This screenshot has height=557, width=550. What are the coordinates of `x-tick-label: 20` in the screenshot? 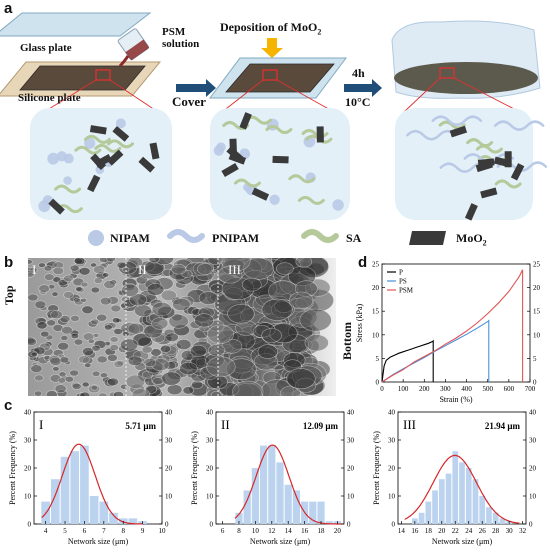 It's located at (442, 531).